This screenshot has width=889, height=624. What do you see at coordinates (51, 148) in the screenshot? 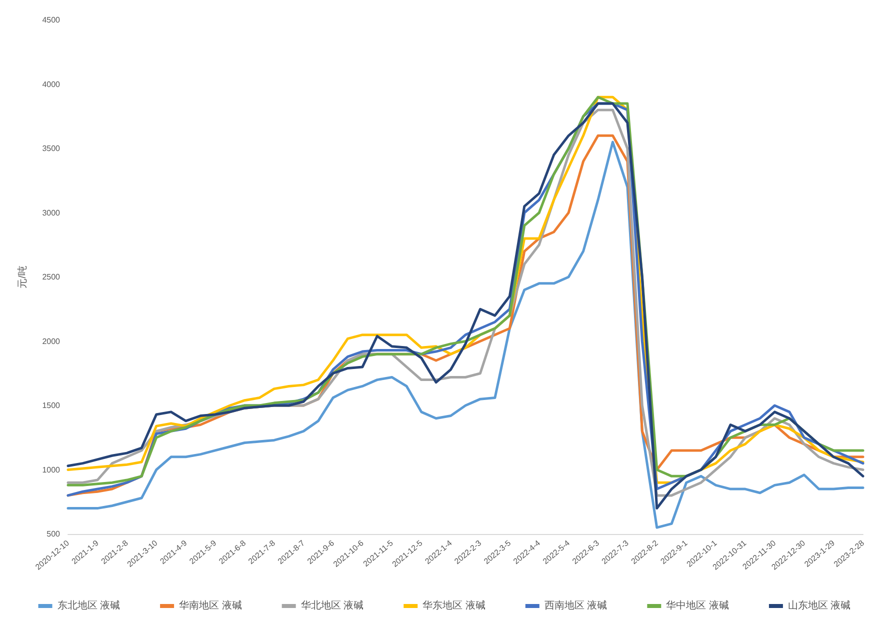
I see `y-tick-label: 3500` at bounding box center [51, 148].